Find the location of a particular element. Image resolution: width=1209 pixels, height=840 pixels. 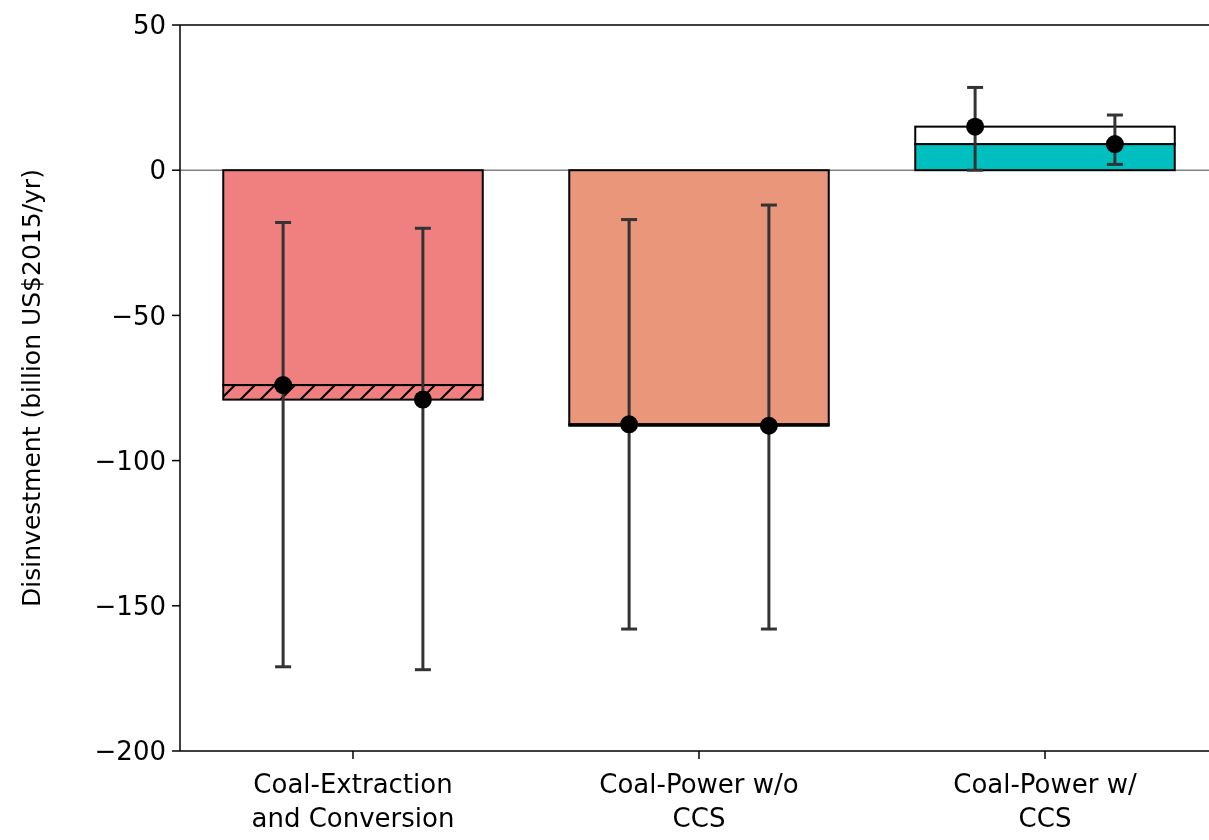

y-axis-title: Disinvestment (billion US$2015/yr) is located at coordinates (31, 388).